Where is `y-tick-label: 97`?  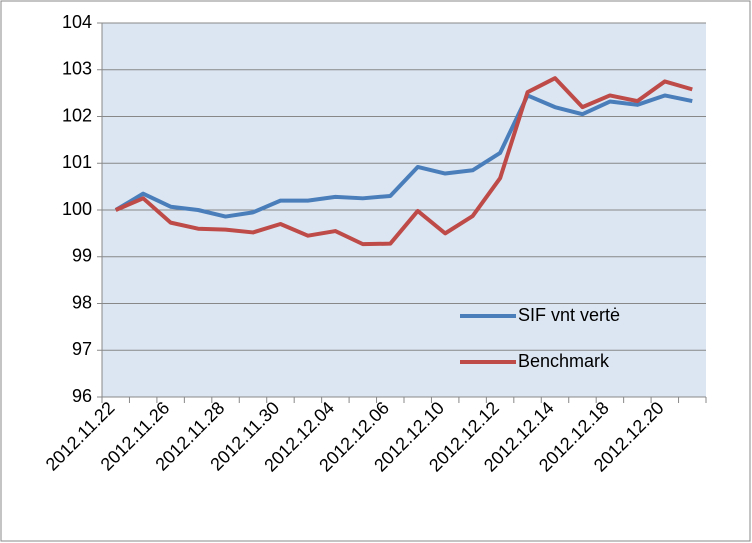
y-tick-label: 97 is located at coordinates (82, 349).